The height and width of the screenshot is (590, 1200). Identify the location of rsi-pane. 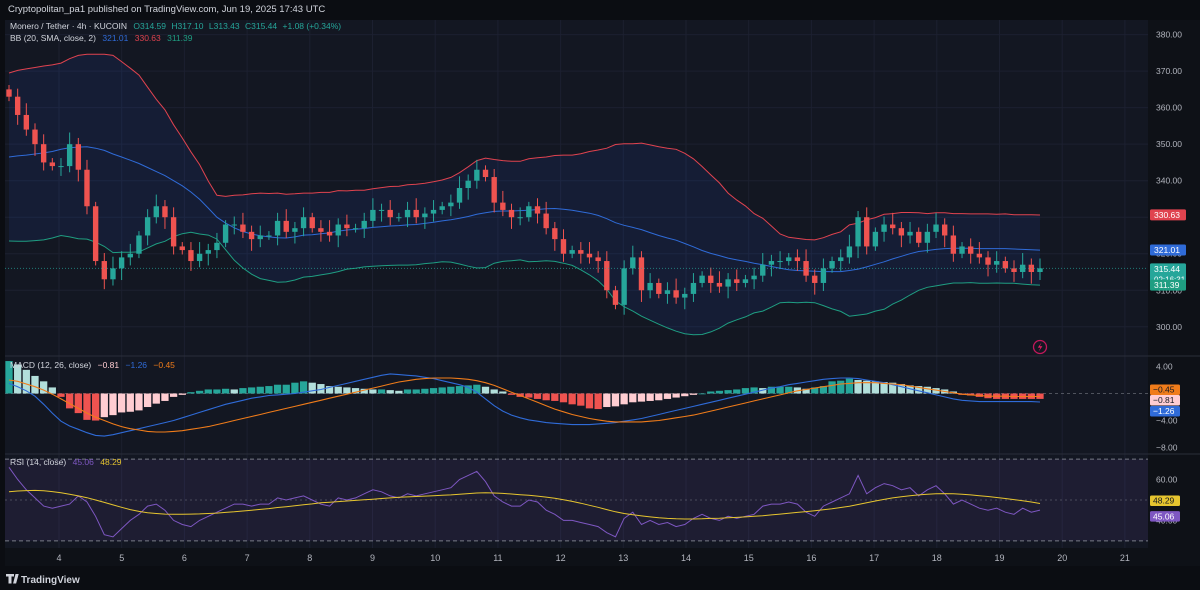
(576, 500).